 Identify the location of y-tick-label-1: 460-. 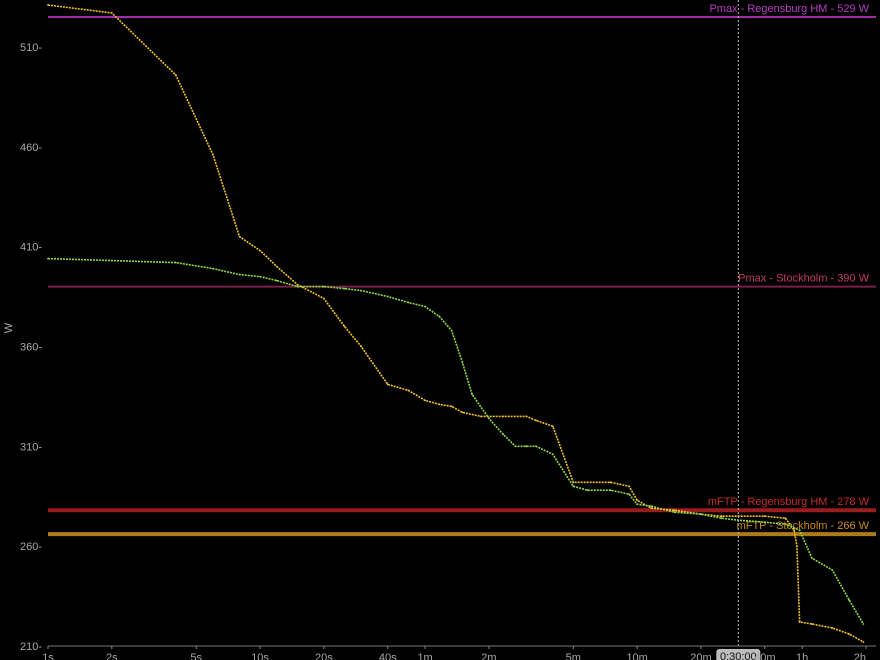
(31, 148).